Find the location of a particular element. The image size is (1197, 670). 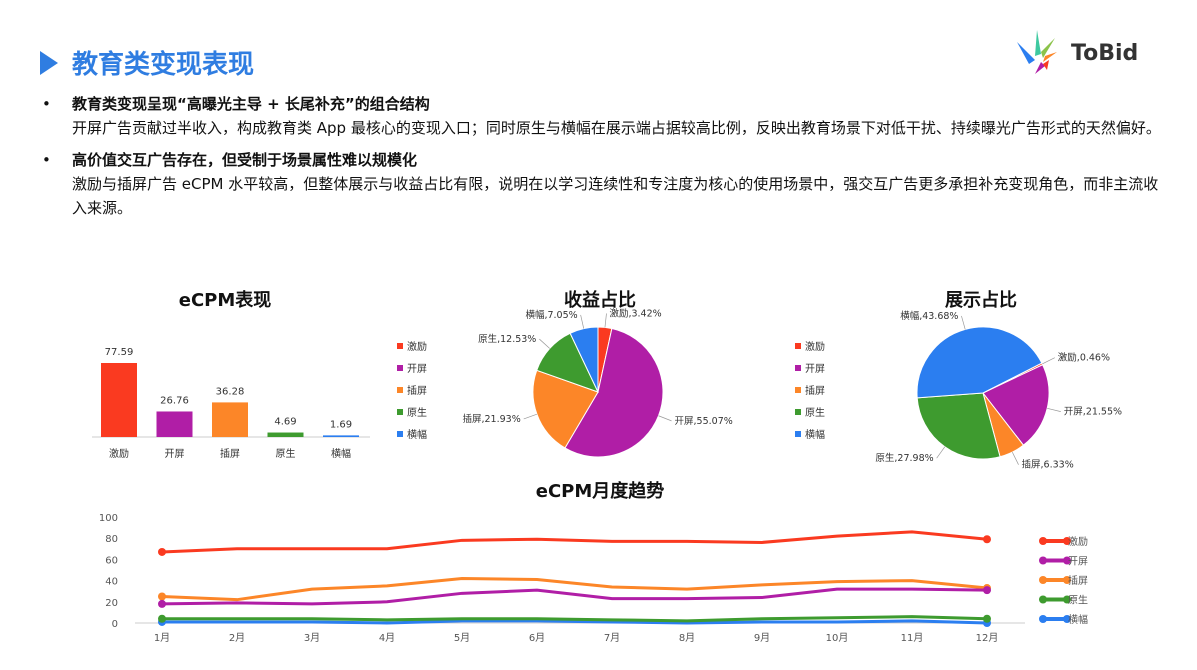

bar-tick-label: 插屏 is located at coordinates (230, 453).